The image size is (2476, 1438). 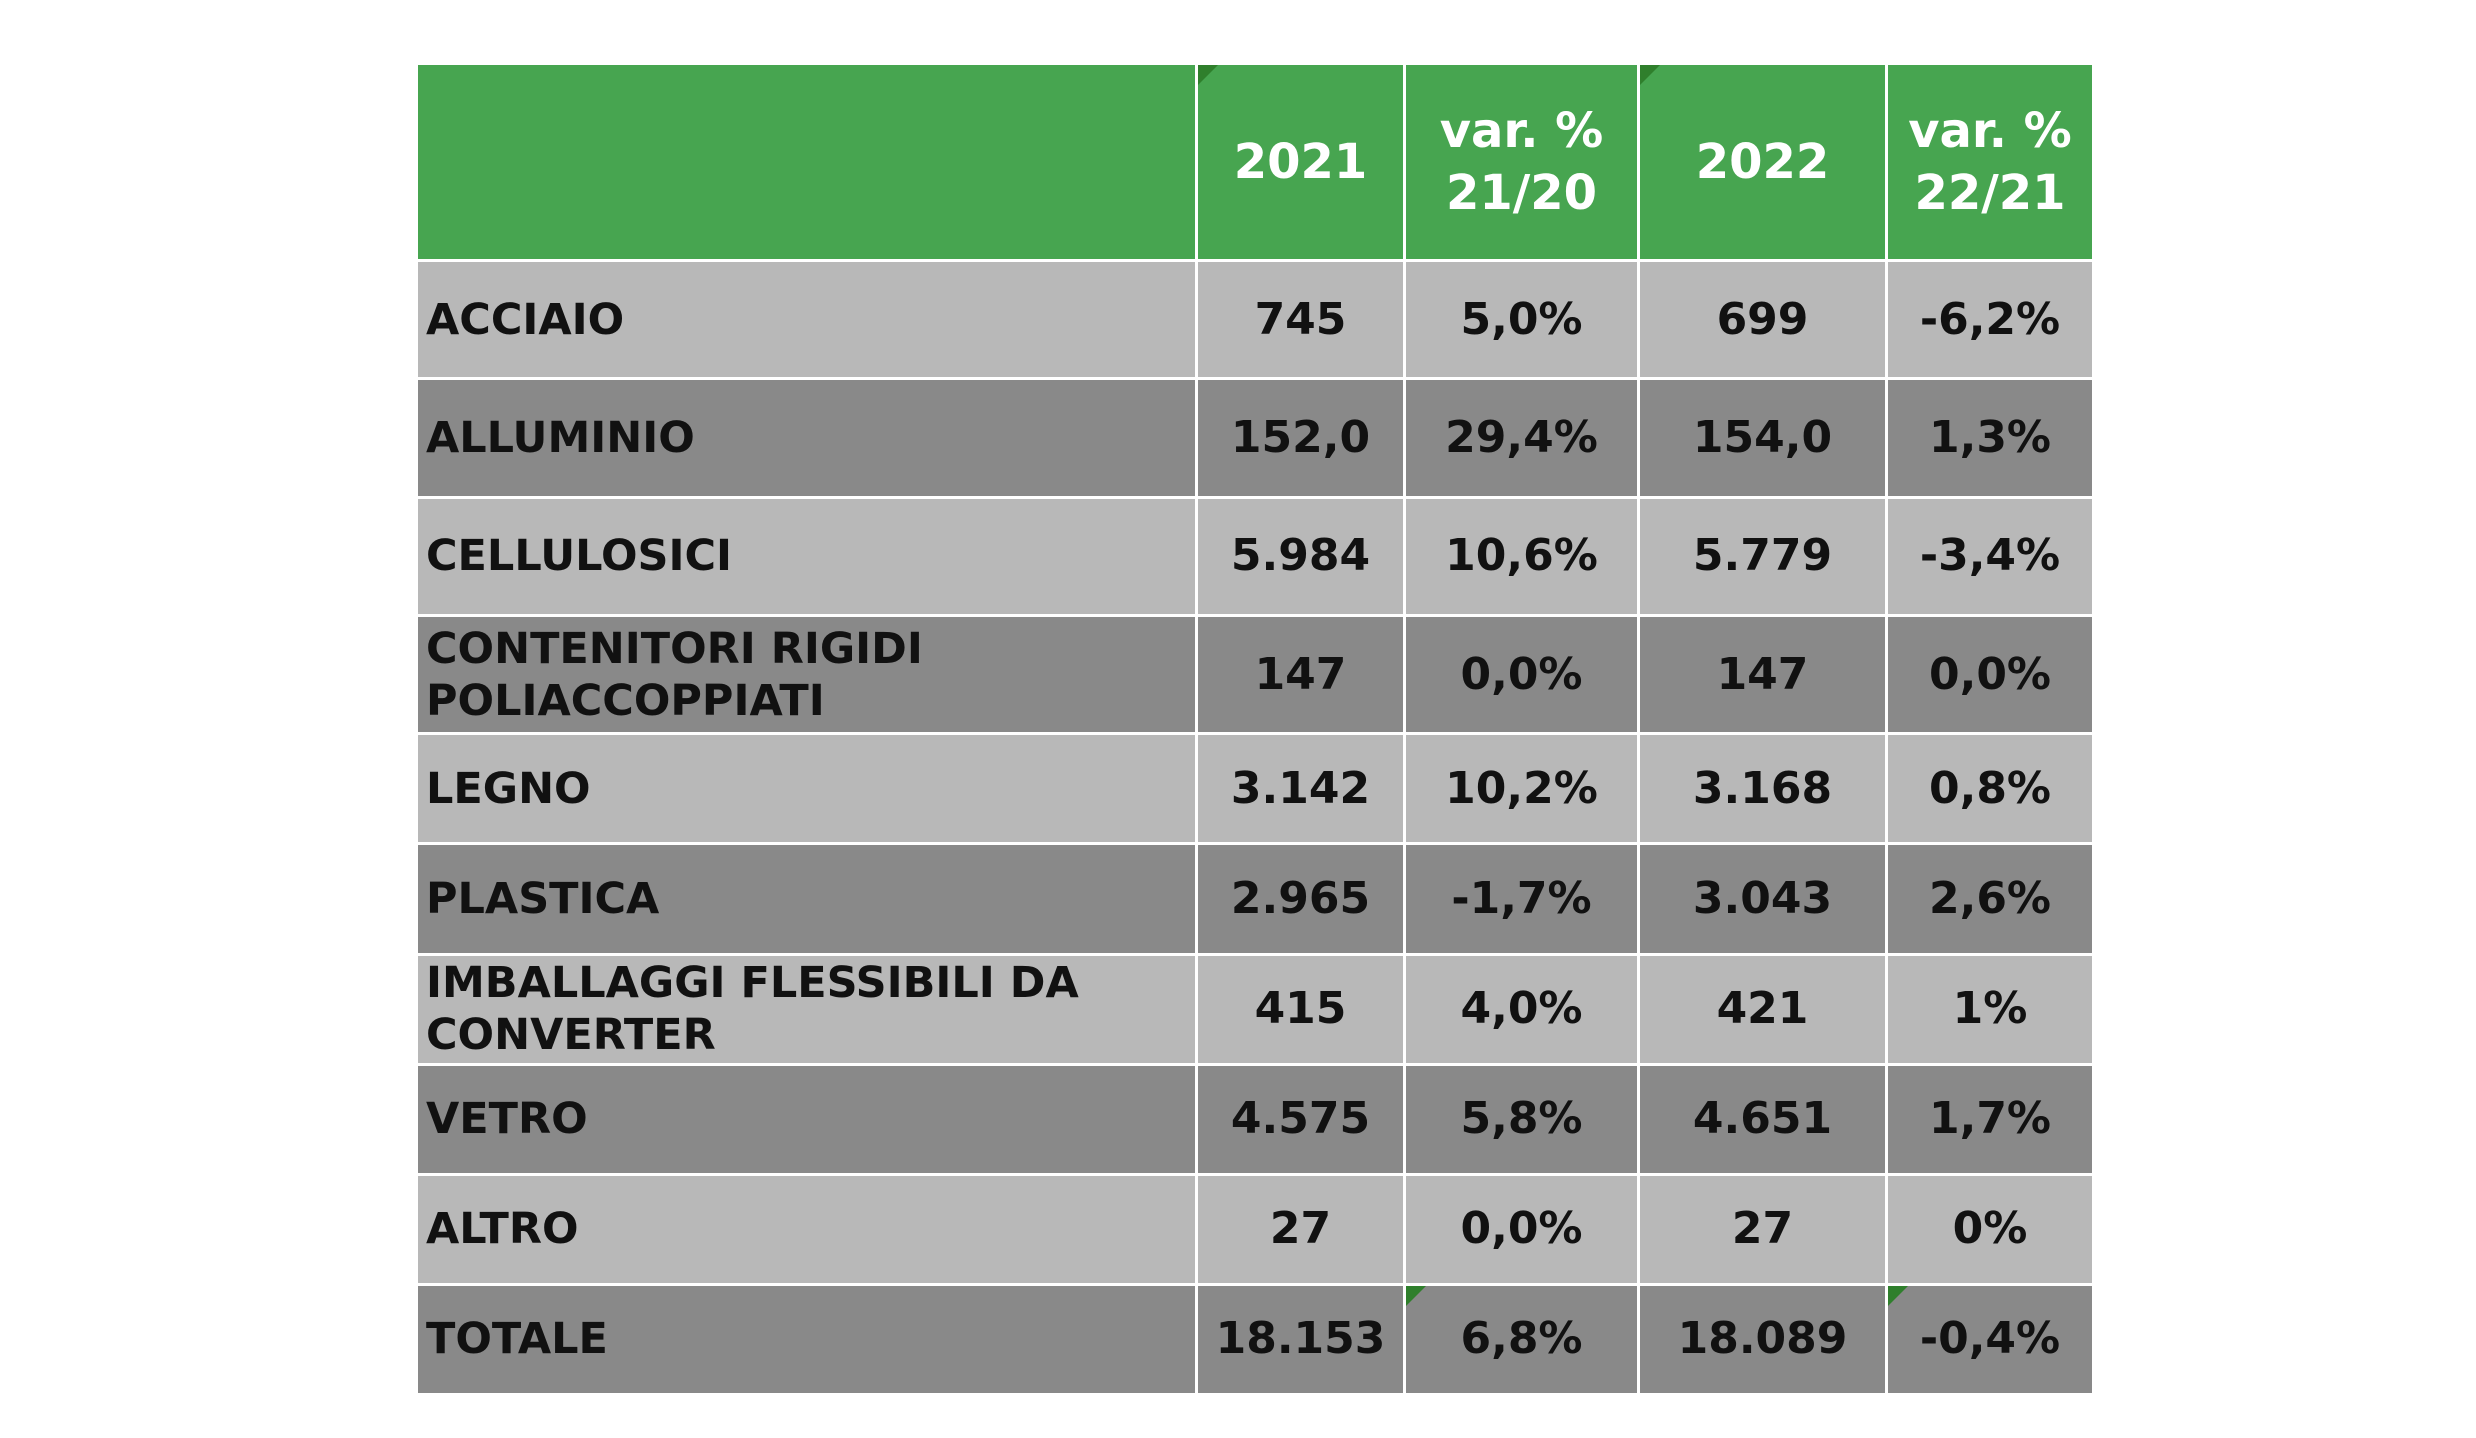 I want to click on row-label-line1: CONTENITORI RIGIDI, so click(x=674, y=648).